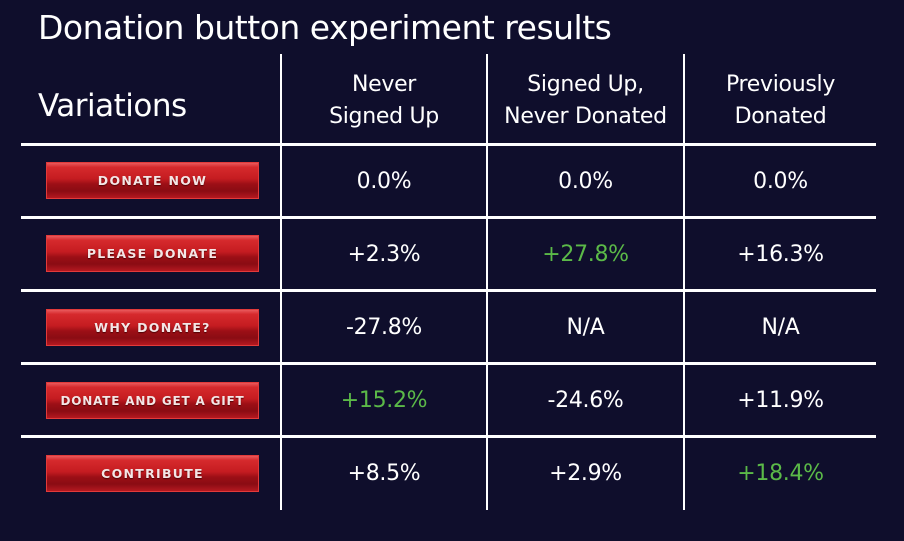 The image size is (904, 541). I want to click on column-header-line: Never Donated, so click(585, 116).